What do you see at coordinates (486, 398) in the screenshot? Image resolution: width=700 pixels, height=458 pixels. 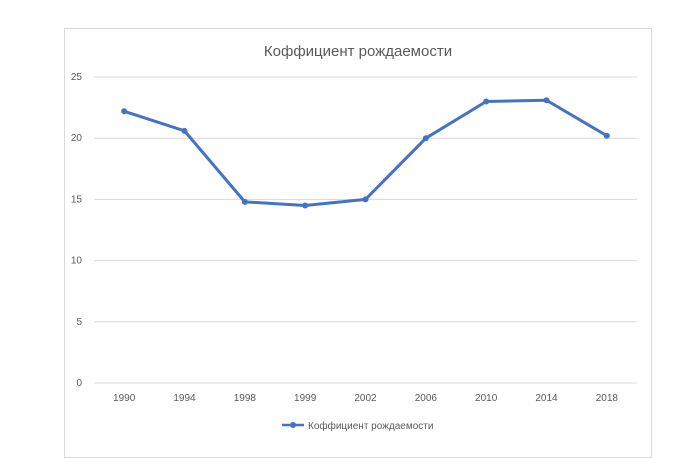 I see `x-tick-label: 2010` at bounding box center [486, 398].